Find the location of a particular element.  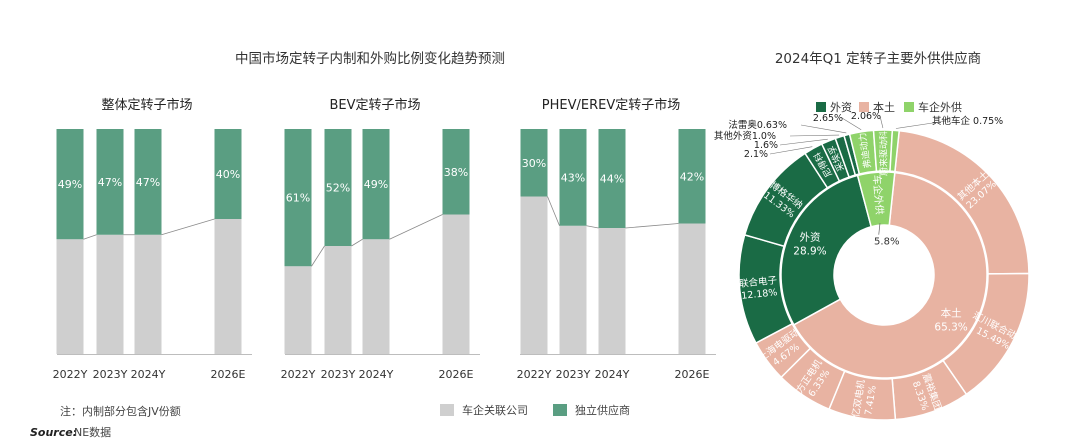

outer-ext-label: 其他外资1.0% is located at coordinates (745, 136).